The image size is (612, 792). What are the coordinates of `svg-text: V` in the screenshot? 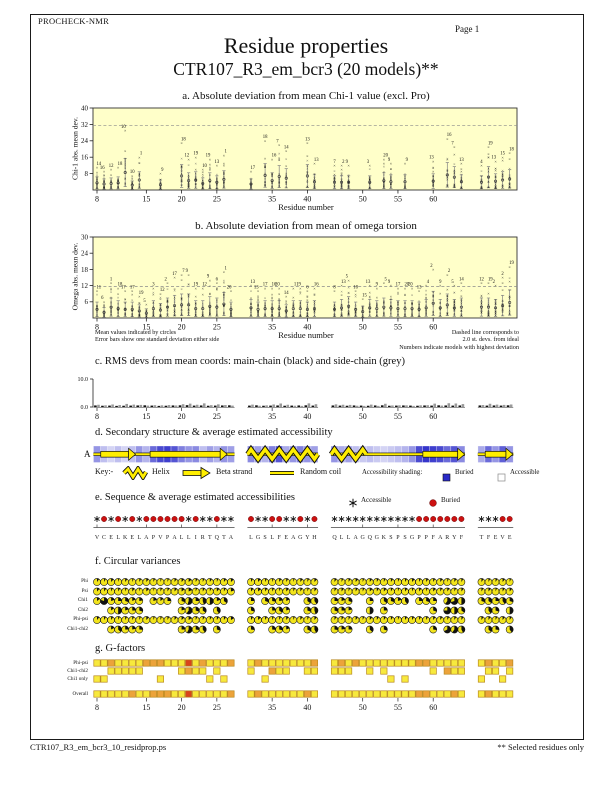 It's located at (97, 538).